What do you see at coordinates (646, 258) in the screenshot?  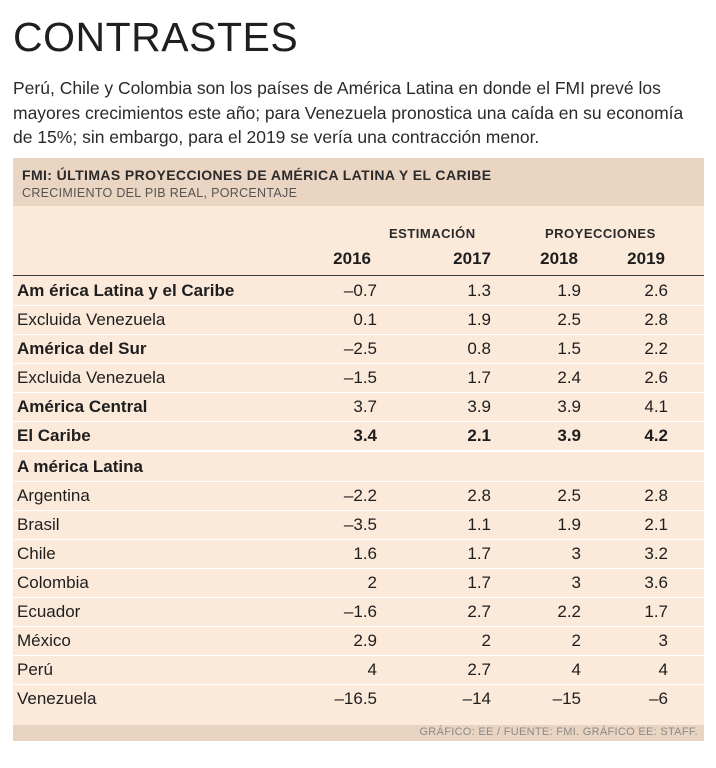 I see `column-header-2019: 2019` at bounding box center [646, 258].